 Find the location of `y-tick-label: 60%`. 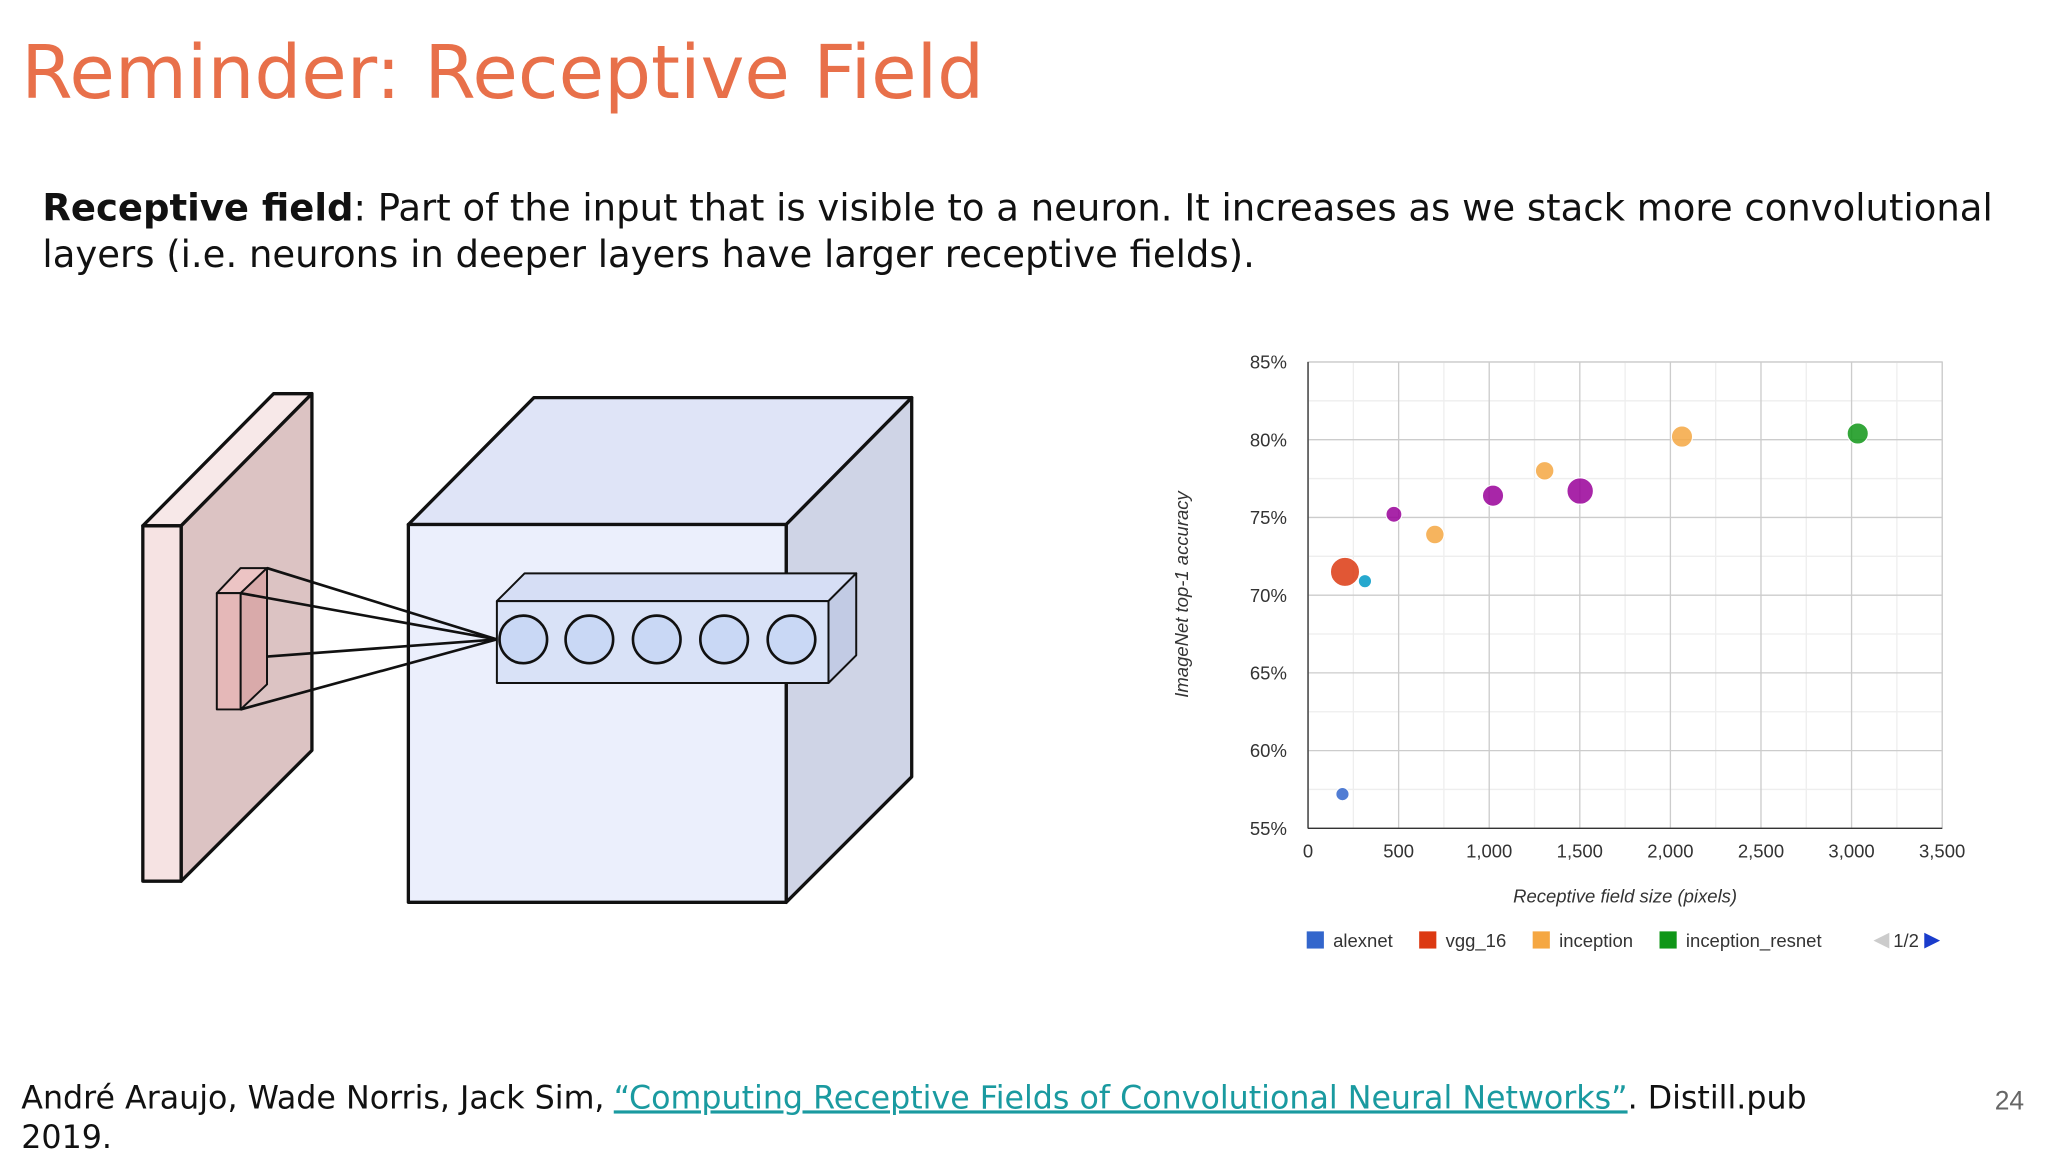

y-tick-label: 60% is located at coordinates (1268, 750).